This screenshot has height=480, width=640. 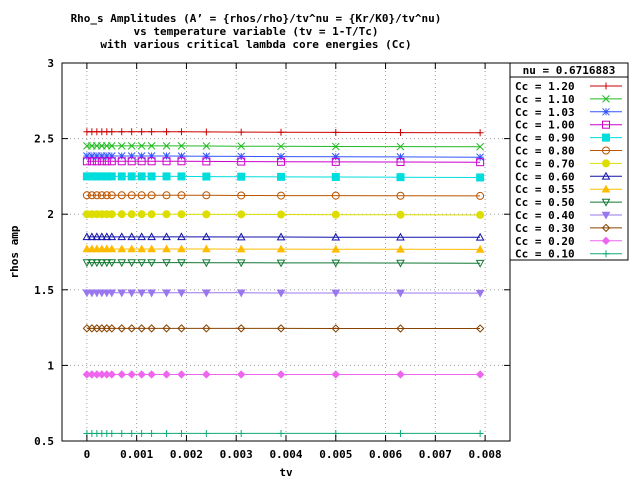 I want to click on legend-label: Cc = 0.70, so click(x=545, y=163).